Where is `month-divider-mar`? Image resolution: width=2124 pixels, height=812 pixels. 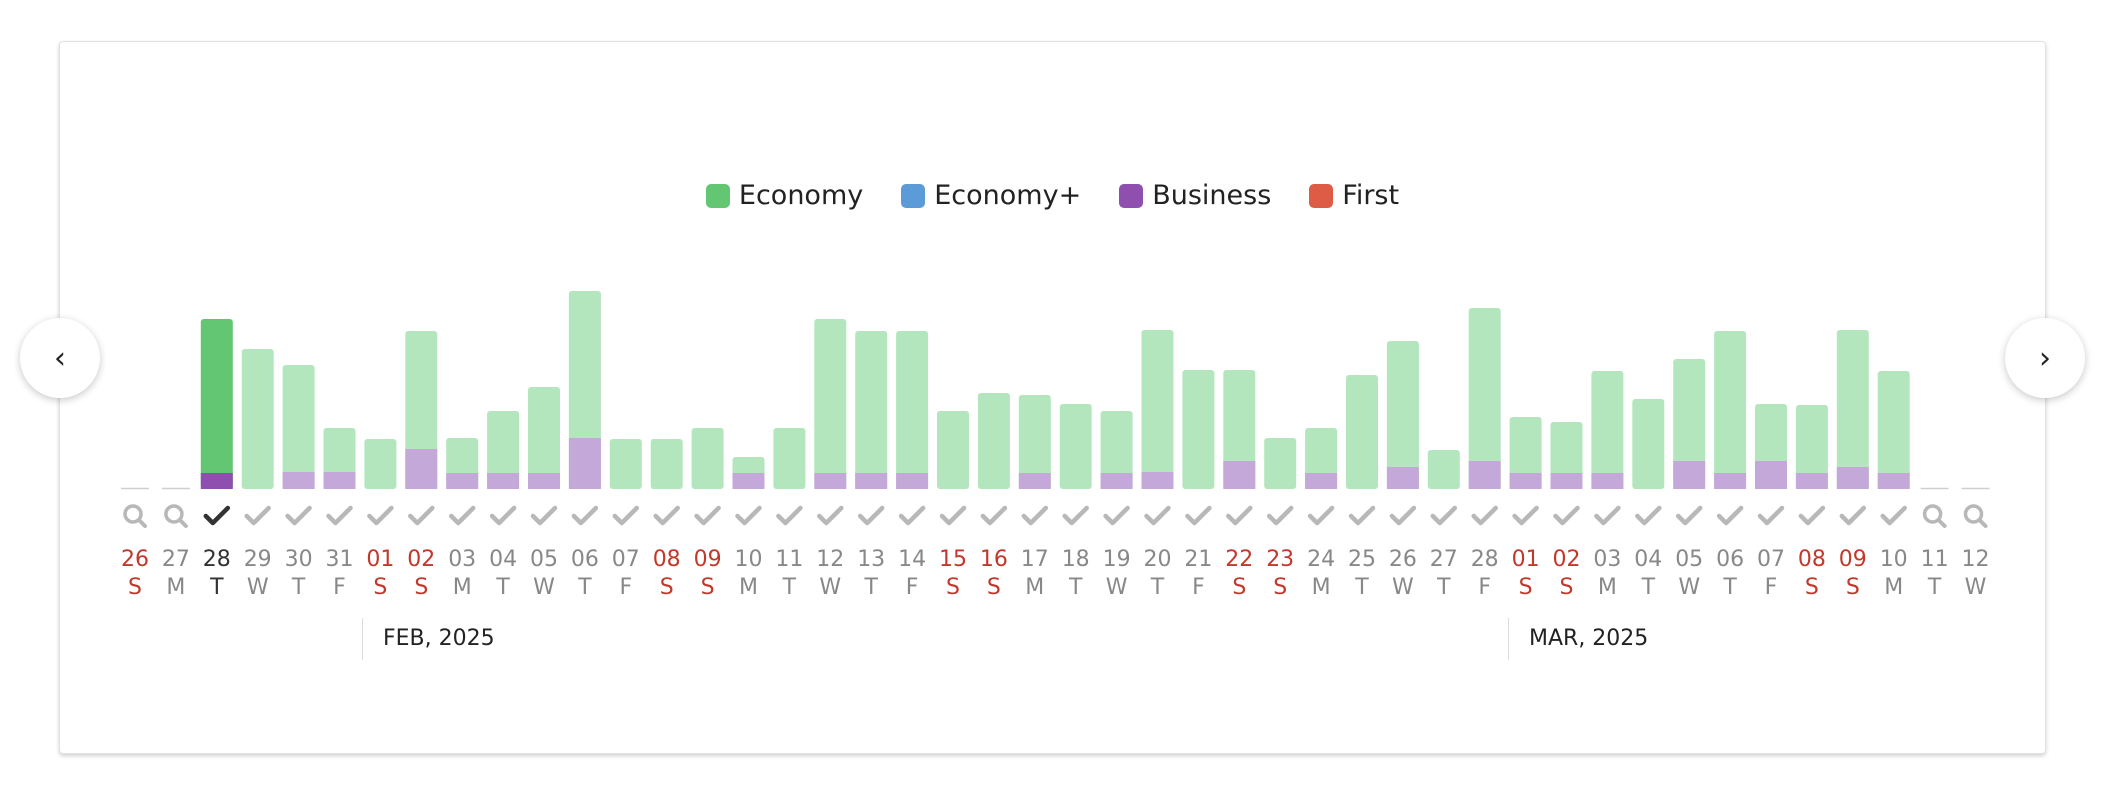 month-divider-mar is located at coordinates (1508, 639).